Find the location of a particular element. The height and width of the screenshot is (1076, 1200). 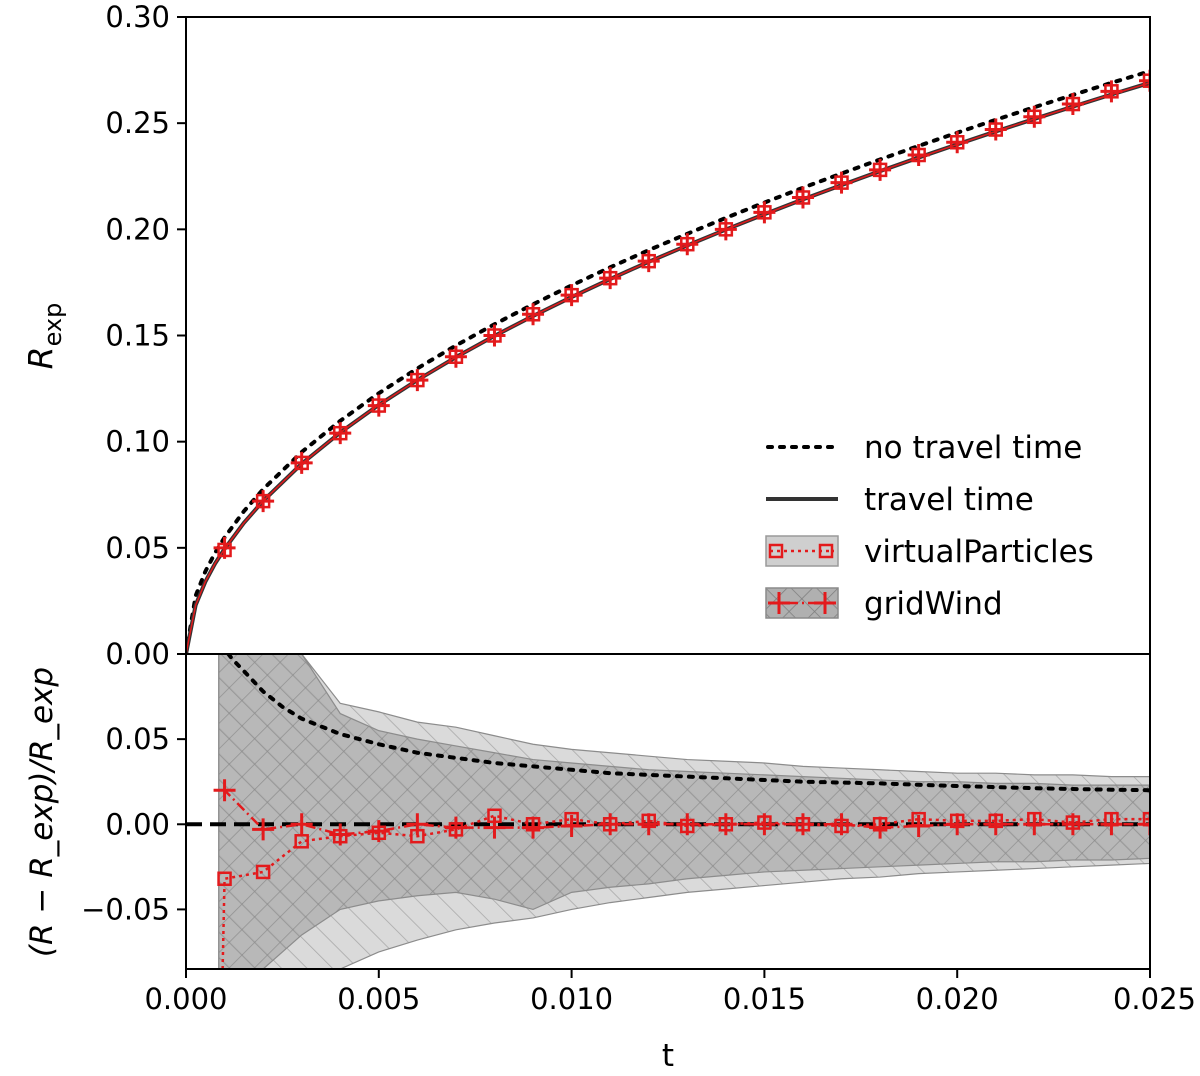

top-ytick-label: 0.20 is located at coordinates (137, 229).